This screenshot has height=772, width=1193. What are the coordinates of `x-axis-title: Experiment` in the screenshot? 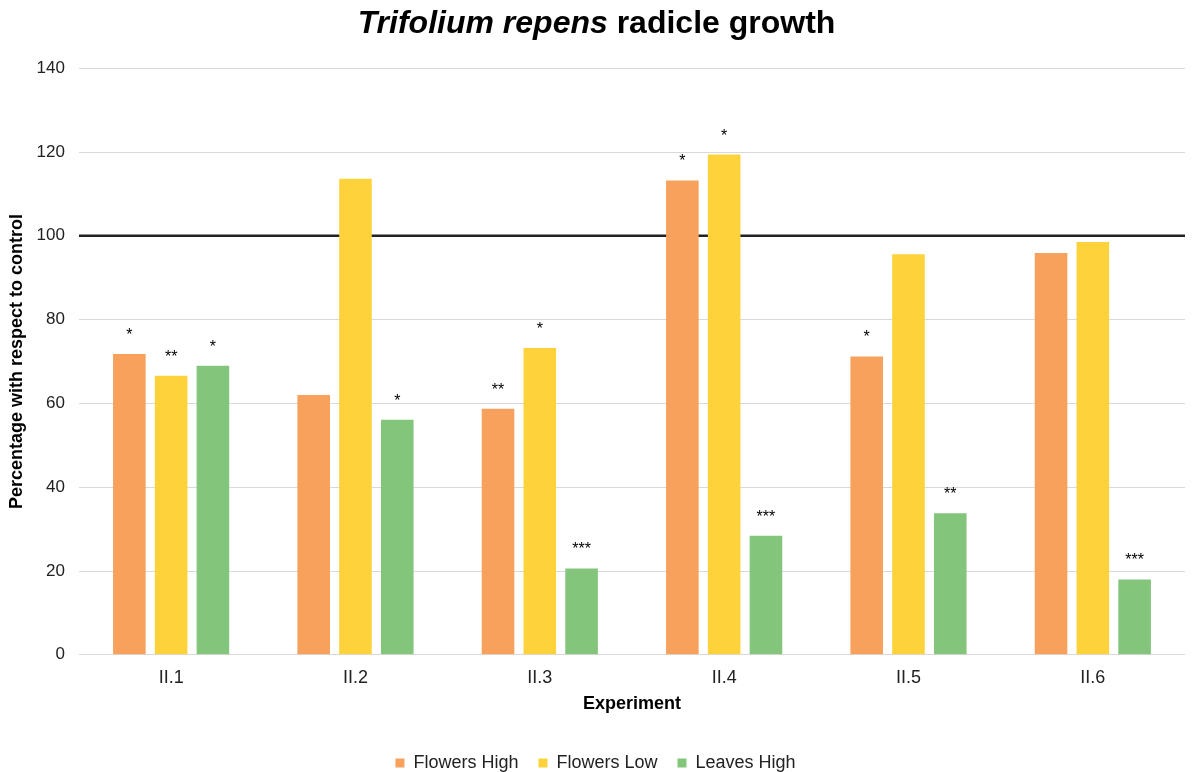 It's located at (632, 703).